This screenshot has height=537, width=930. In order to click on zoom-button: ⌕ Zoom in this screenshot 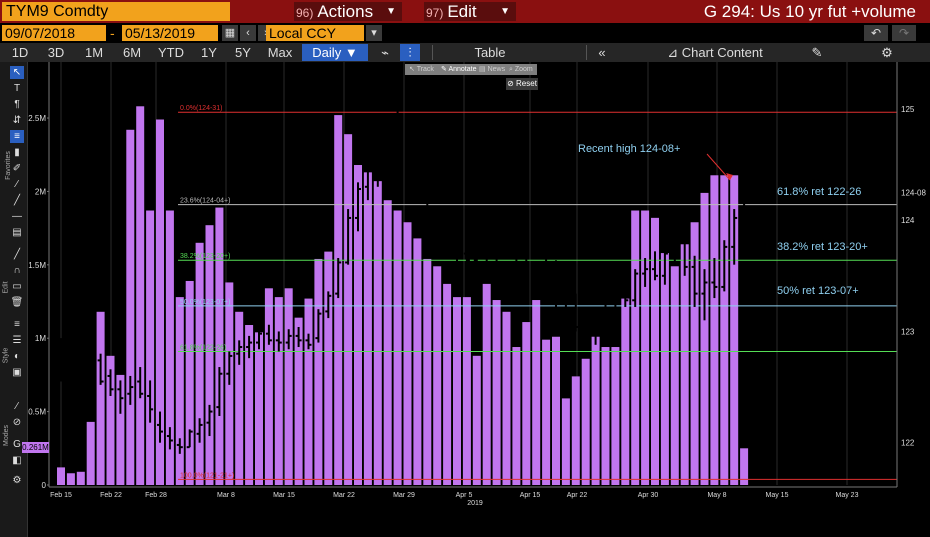, I will do `click(521, 69)`.